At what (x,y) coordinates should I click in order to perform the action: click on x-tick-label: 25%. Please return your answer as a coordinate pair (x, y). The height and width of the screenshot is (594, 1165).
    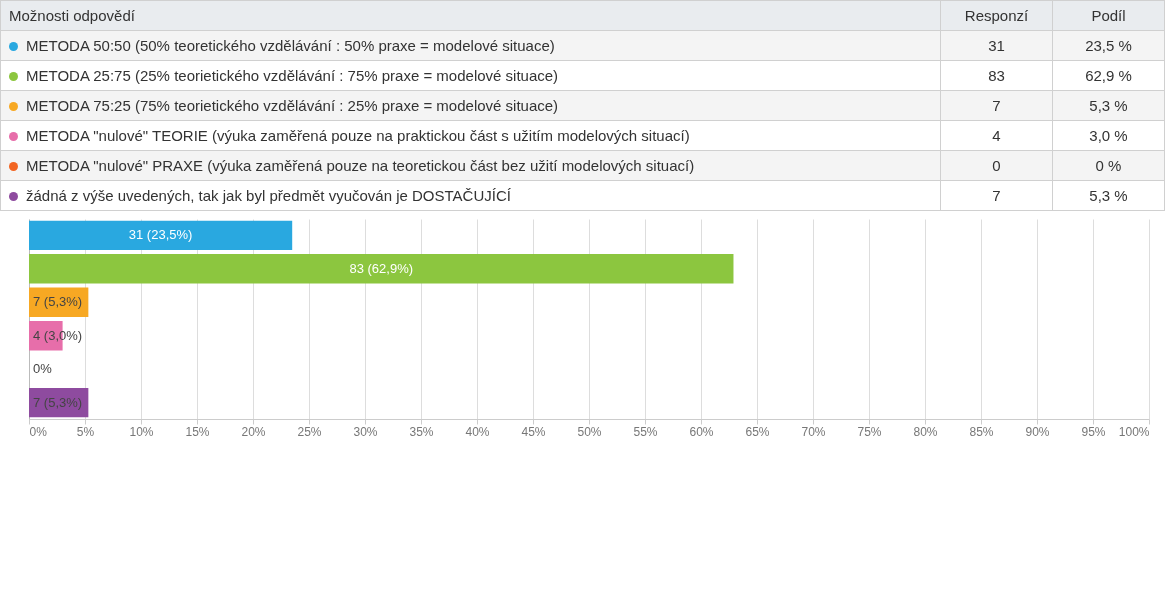
    Looking at the image, I should click on (309, 431).